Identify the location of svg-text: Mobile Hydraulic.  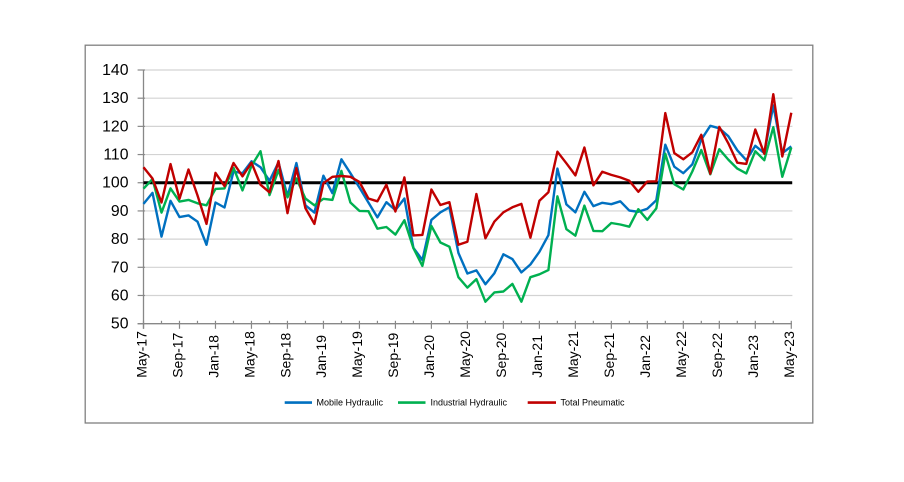
(350, 402).